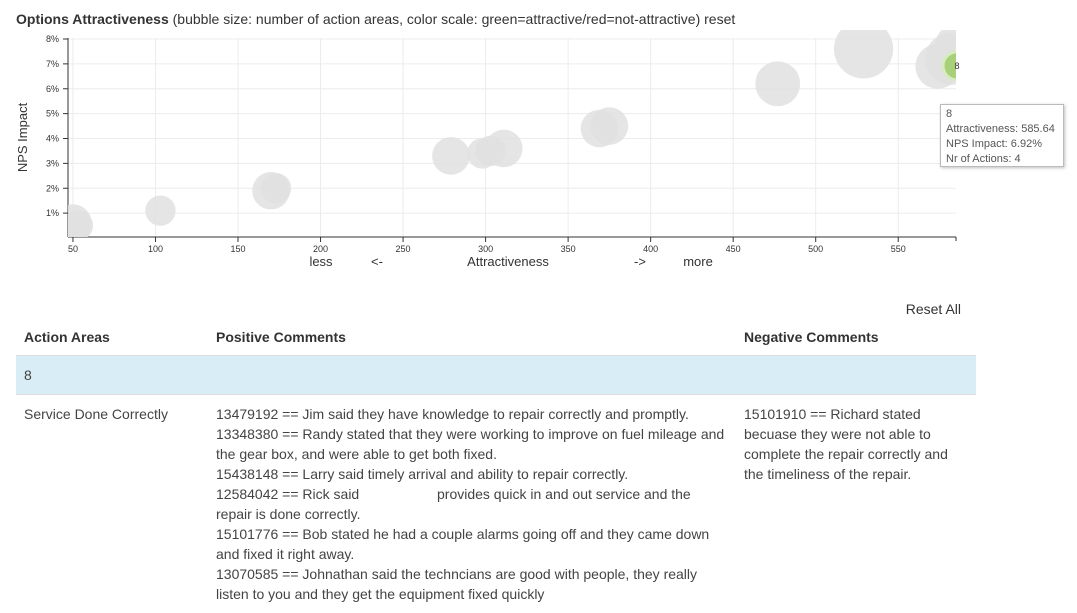 This screenshot has height=613, width=1077. Describe the element at coordinates (73, 249) in the screenshot. I see `x-tick-label: 50` at that location.